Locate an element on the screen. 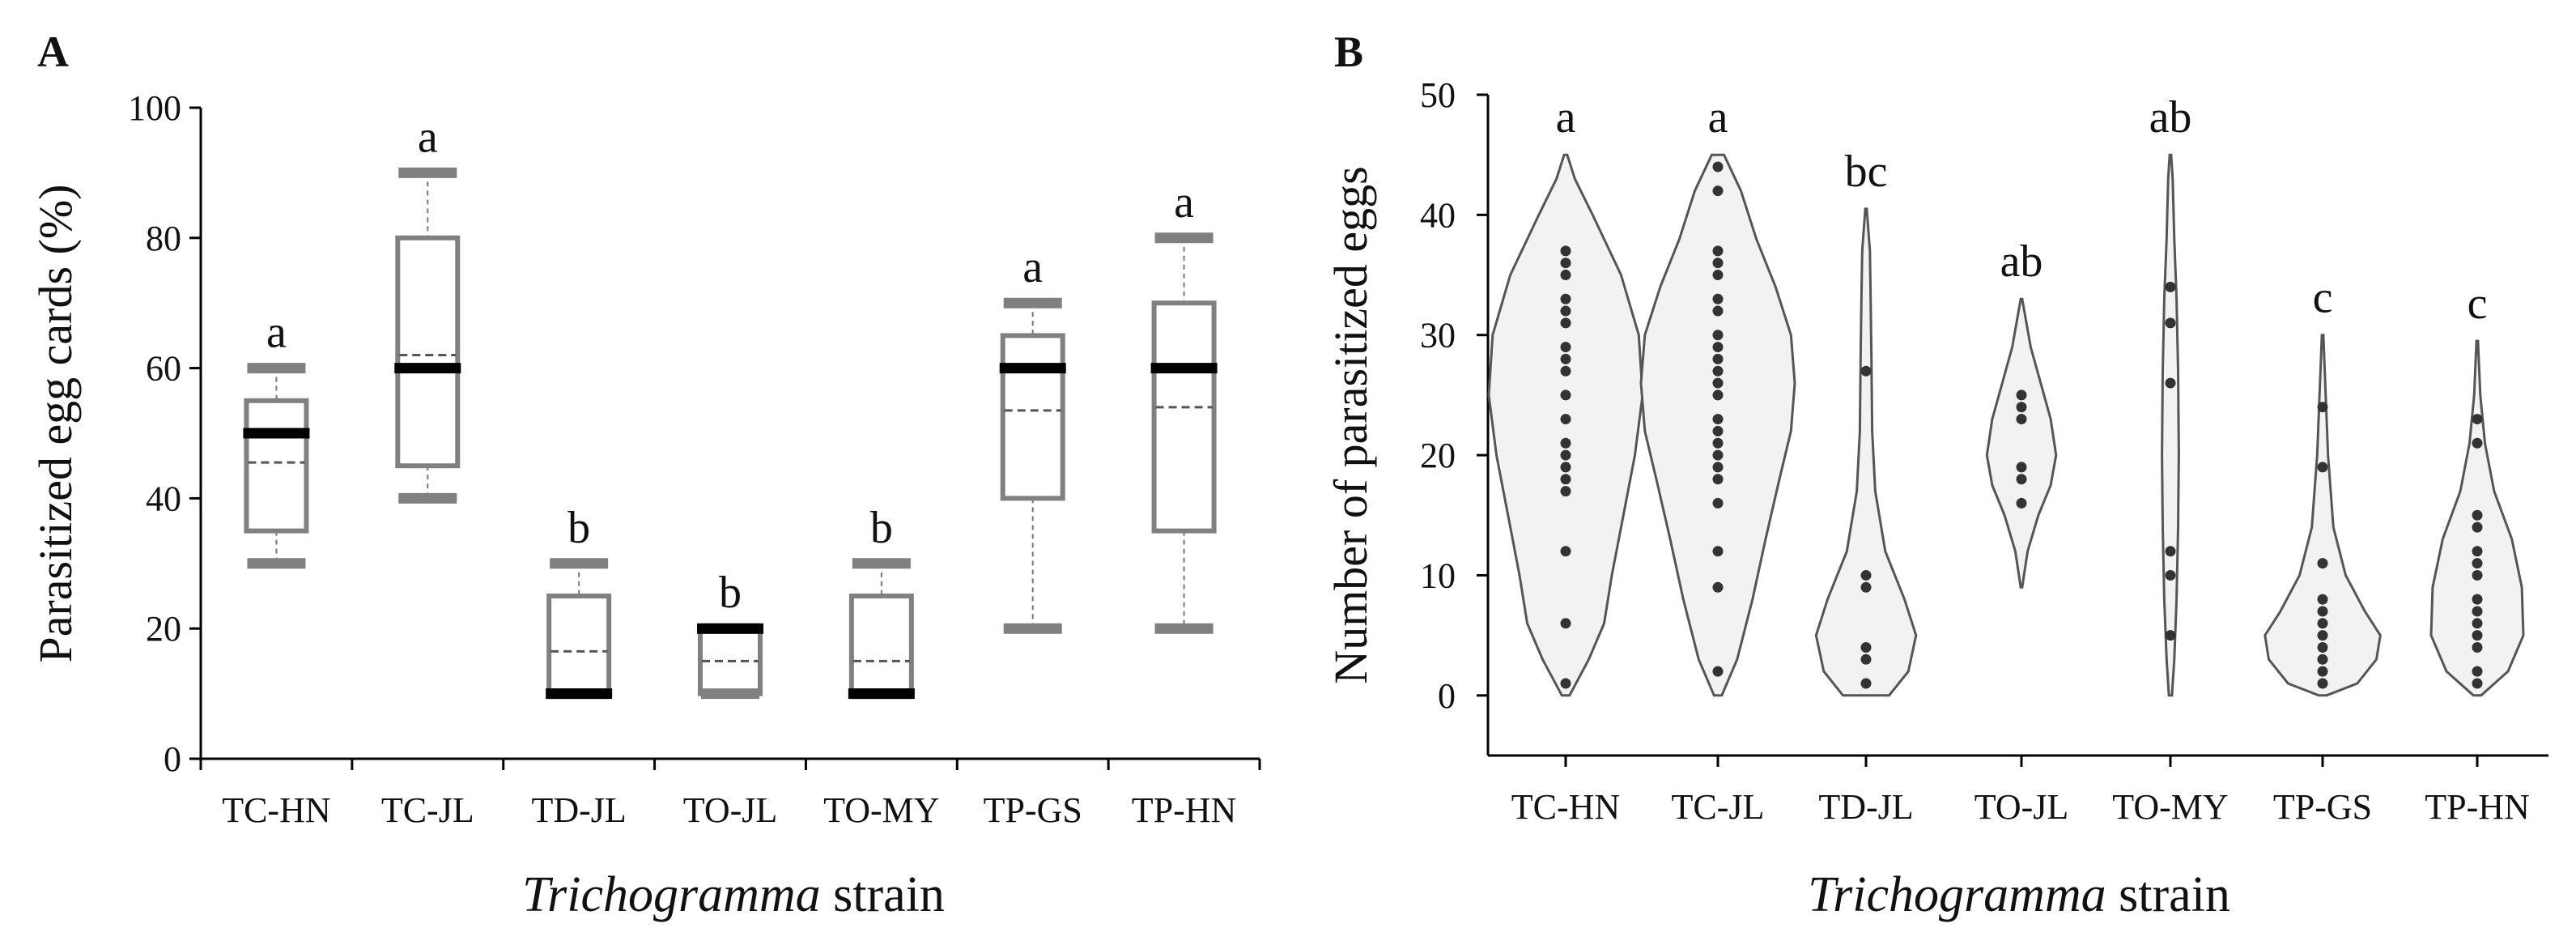 This screenshot has width=2576, height=945. panel-b-violin-tp-gs: c is located at coordinates (2323, 485).